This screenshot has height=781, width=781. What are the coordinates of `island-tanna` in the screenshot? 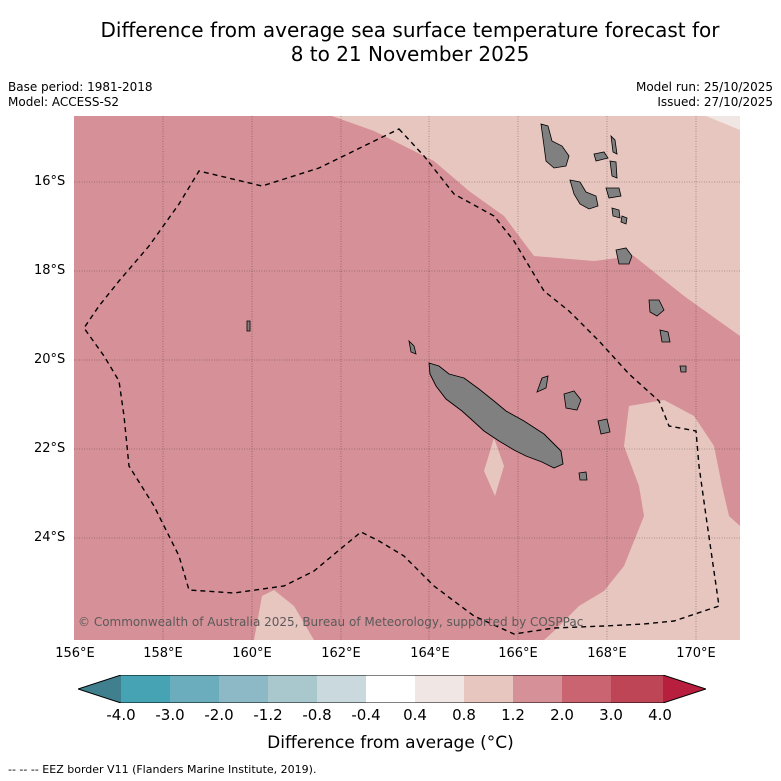 It's located at (665, 336).